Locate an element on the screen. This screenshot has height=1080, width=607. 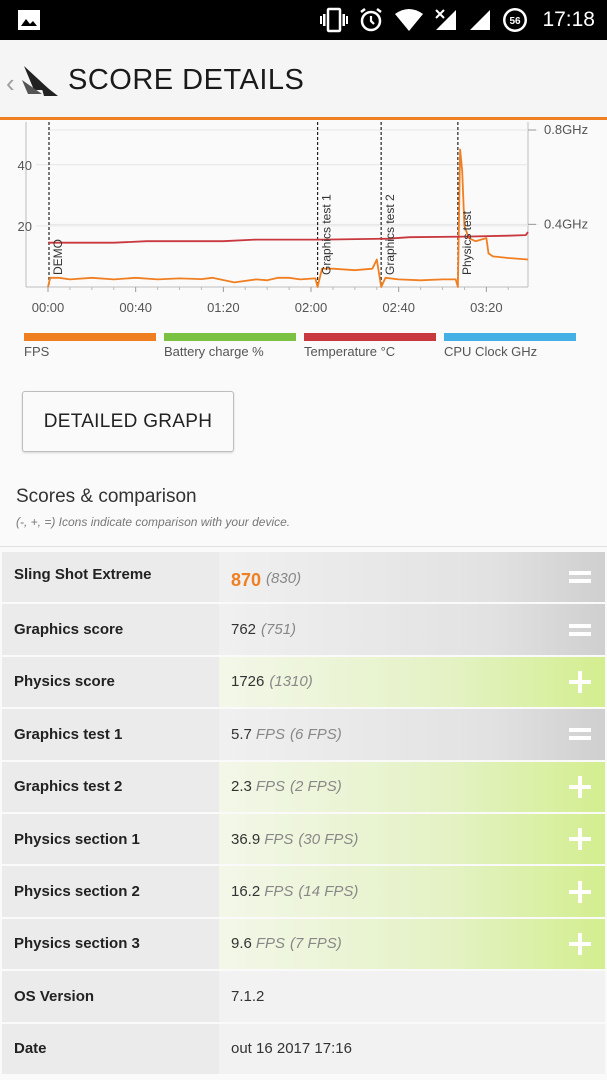
legend-item-temperature: Temperature °C is located at coordinates (370, 346).